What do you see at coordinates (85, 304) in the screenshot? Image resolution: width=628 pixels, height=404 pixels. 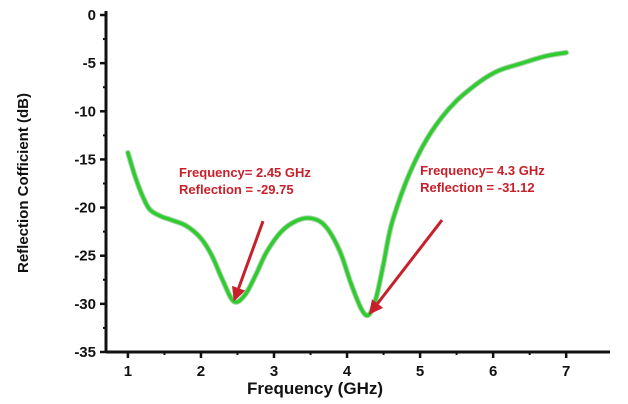 I see `y-tick-label: -30` at bounding box center [85, 304].